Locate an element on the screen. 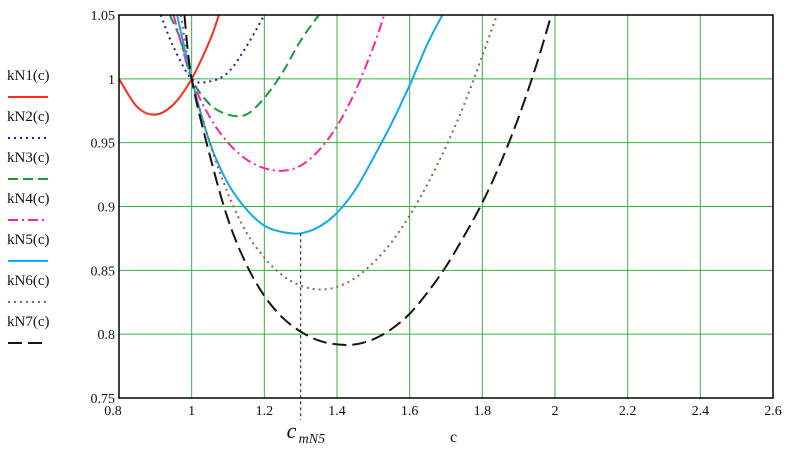  legend-label: kN2(c) is located at coordinates (28, 117).